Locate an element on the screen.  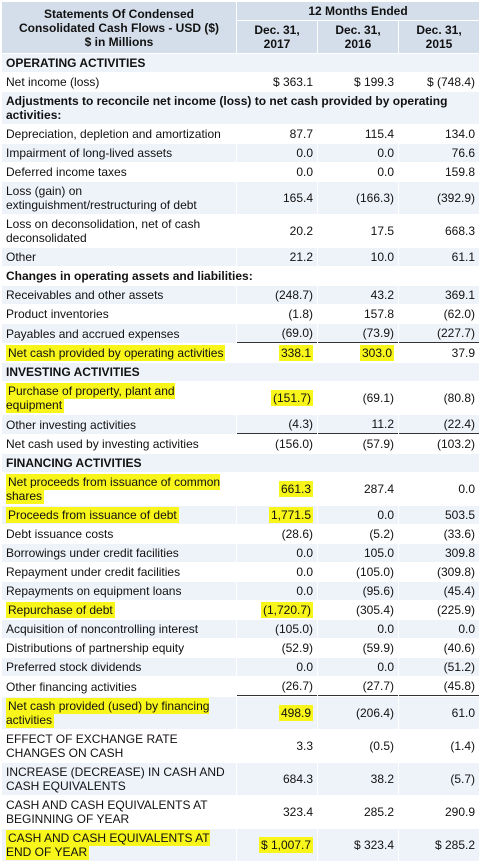
value-text: 11.2 is located at coordinates (382, 424).